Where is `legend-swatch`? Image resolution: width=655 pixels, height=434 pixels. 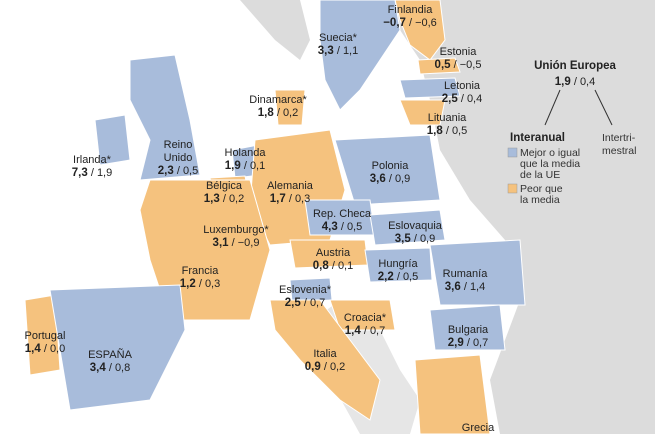
legend-swatch is located at coordinates (512, 188).